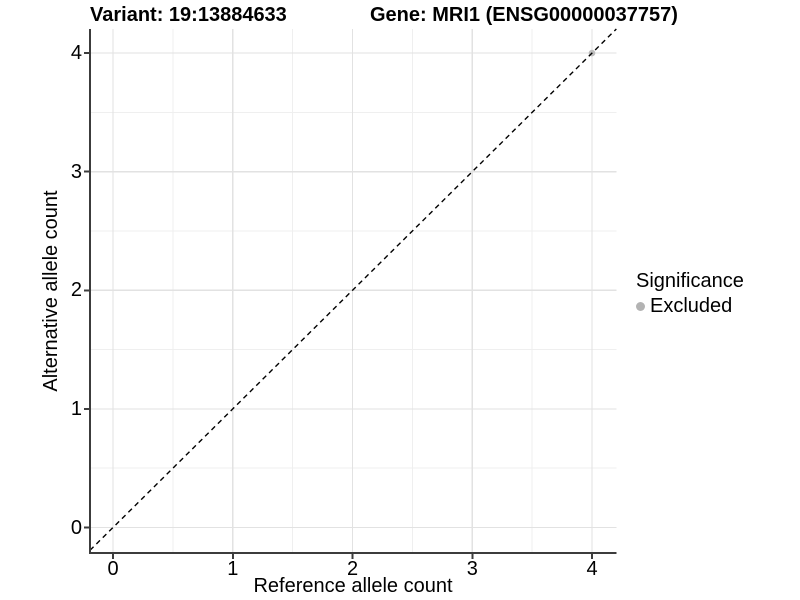  Describe the element at coordinates (472, 569) in the screenshot. I see `x-tick-label: 3` at that location.